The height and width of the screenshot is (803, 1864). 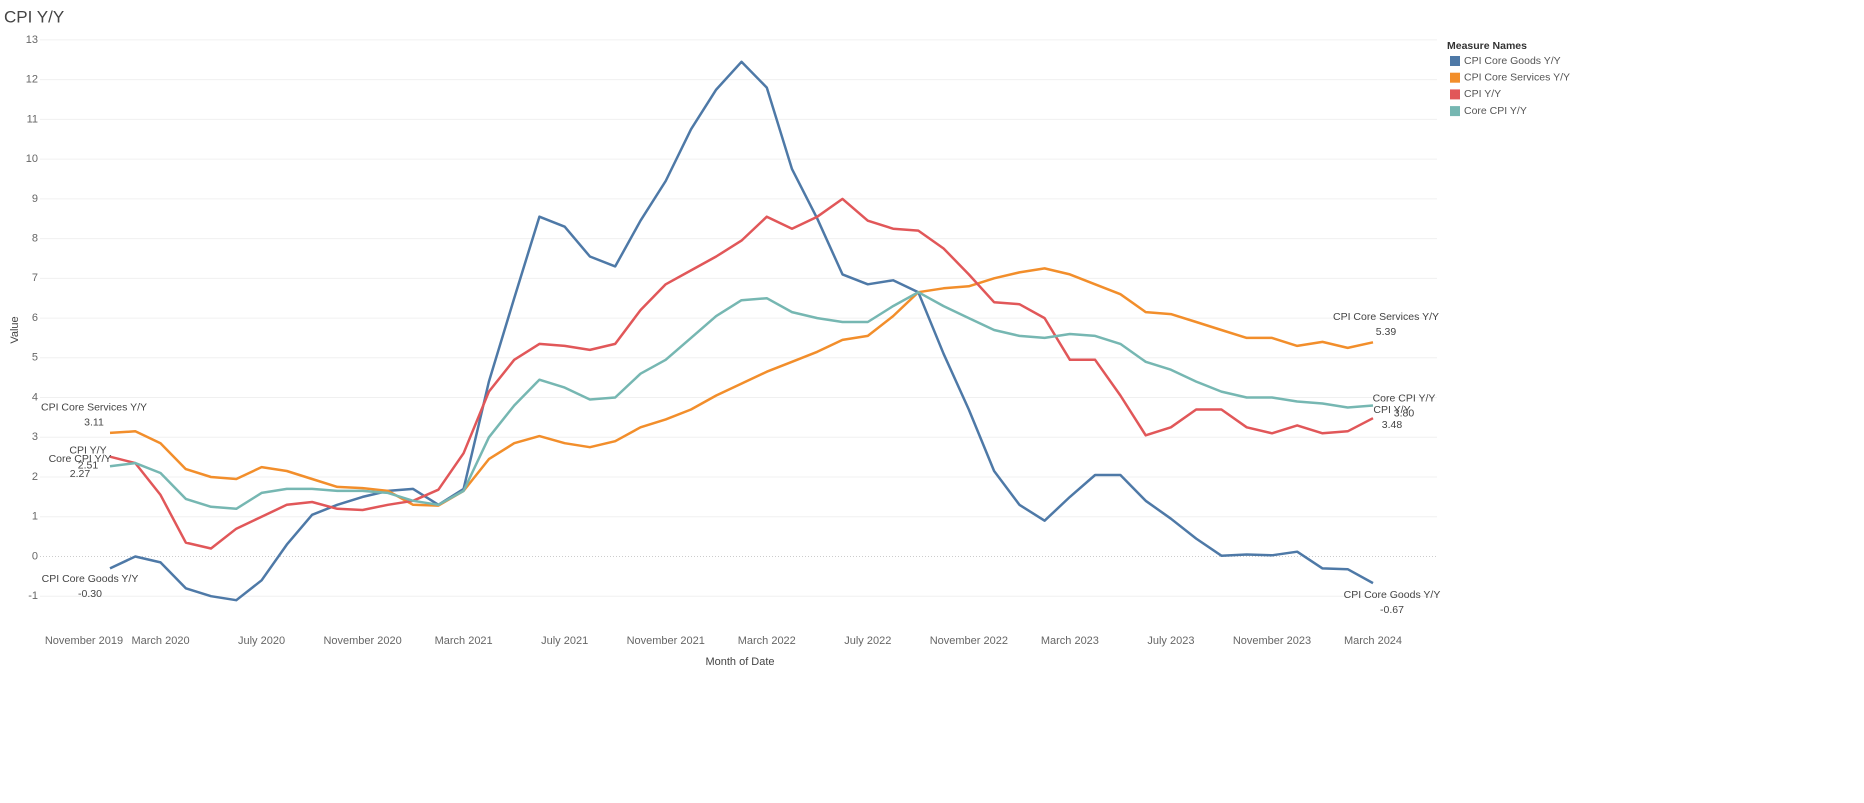 What do you see at coordinates (88, 466) in the screenshot?
I see `annotation-value: 2.51` at bounding box center [88, 466].